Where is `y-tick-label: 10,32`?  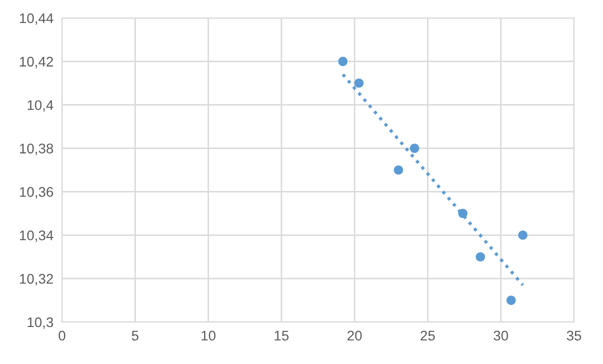 y-tick-label: 10,32 is located at coordinates (36, 280).